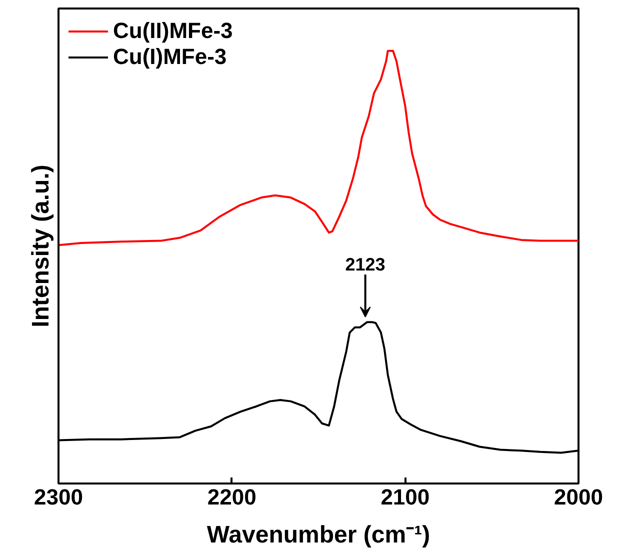 This screenshot has width=617, height=551. Describe the element at coordinates (405, 497) in the screenshot. I see `x-tick-label: 2100` at that location.